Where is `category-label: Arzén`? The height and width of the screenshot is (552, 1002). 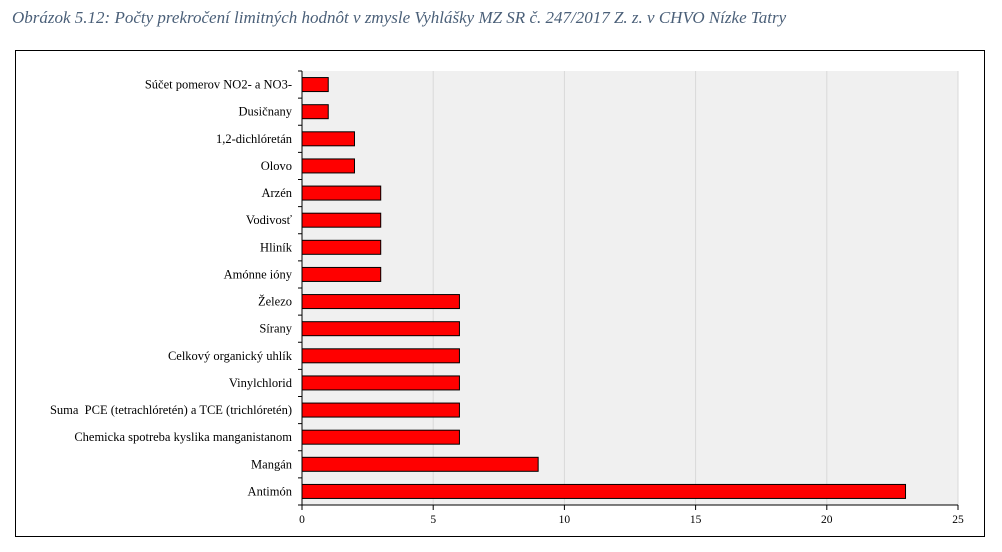
category-label: Arzén is located at coordinates (276, 193).